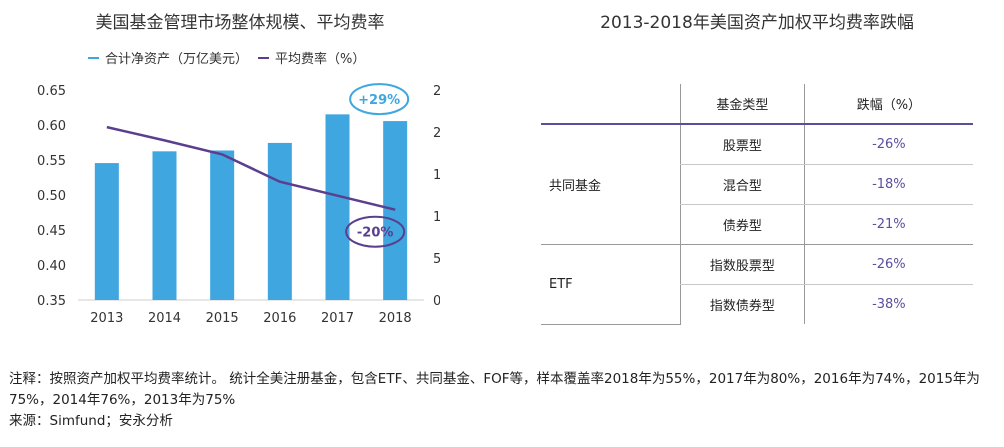  What do you see at coordinates (51, 301) in the screenshot?
I see `y-left-tick-label: 0.35` at bounding box center [51, 301].